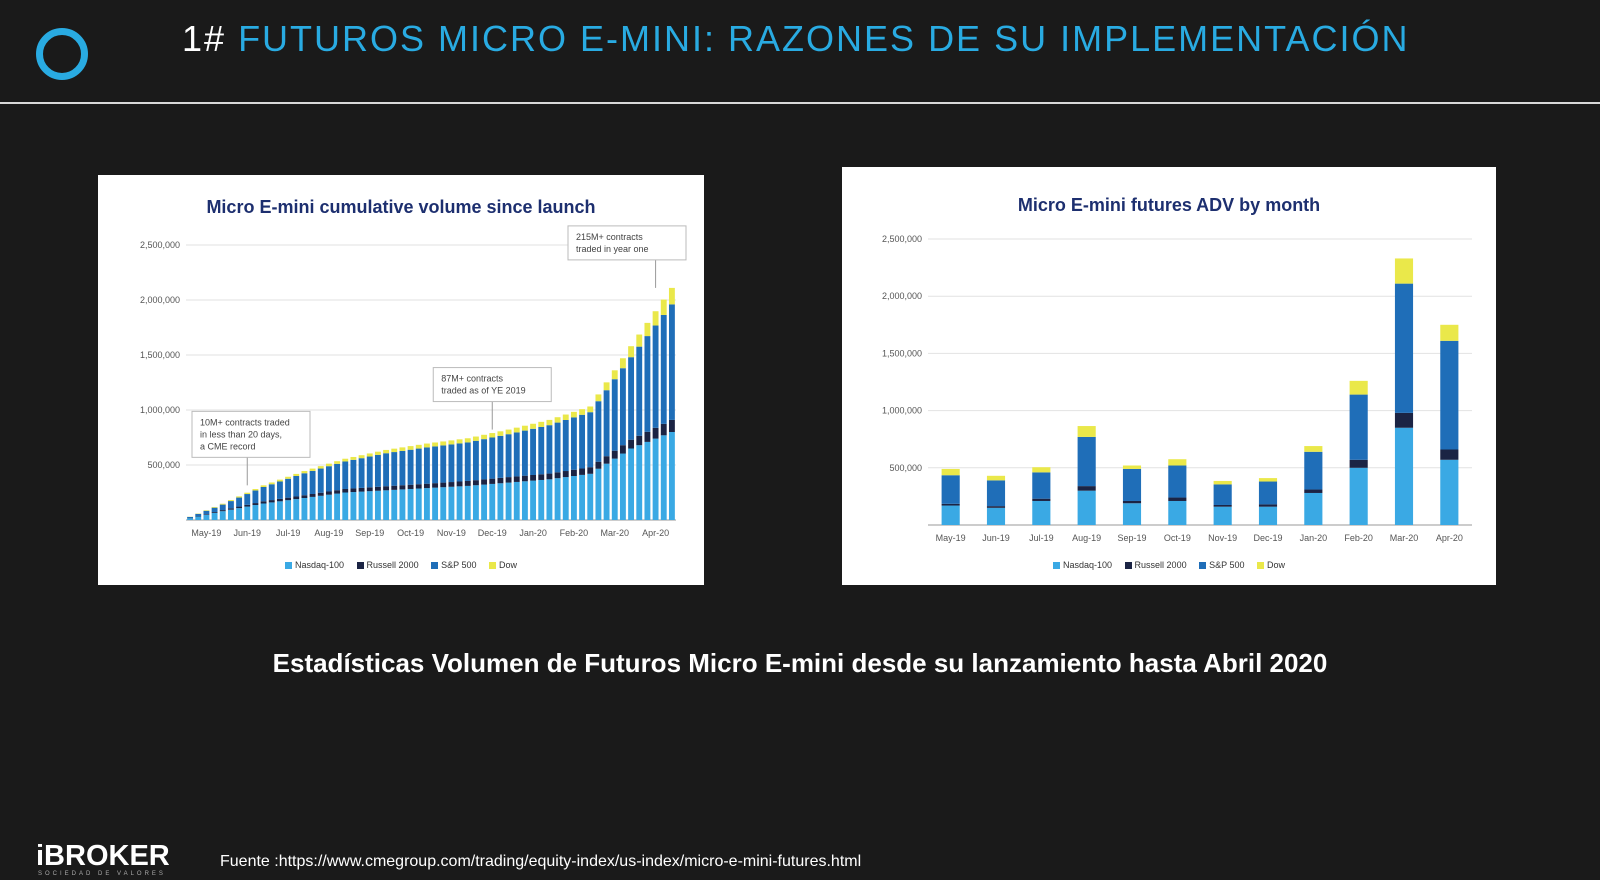  What do you see at coordinates (1160, 565) in the screenshot?
I see `legend-label: Russell 2000` at bounding box center [1160, 565].